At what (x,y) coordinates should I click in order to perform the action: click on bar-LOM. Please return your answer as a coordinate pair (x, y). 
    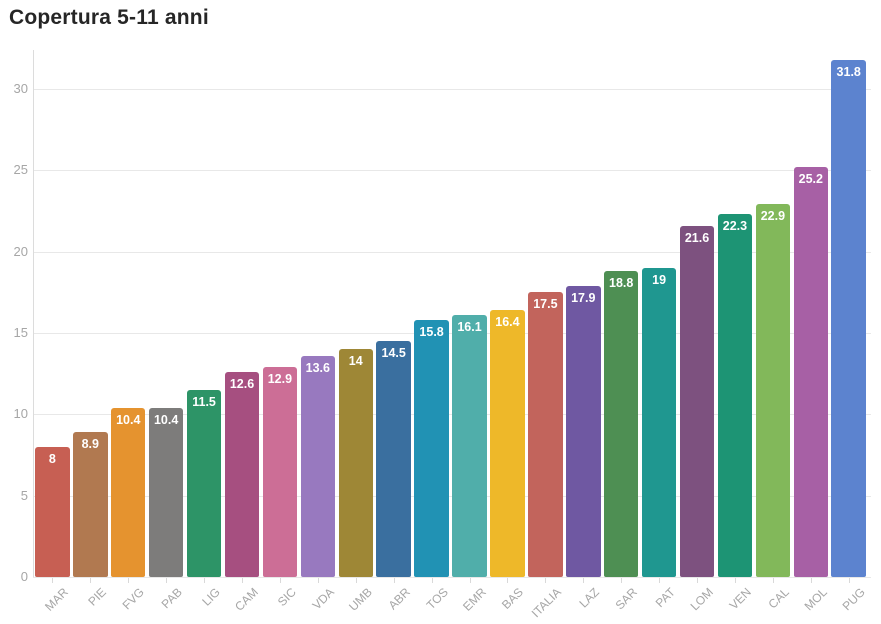
    Looking at the image, I should click on (697, 401).